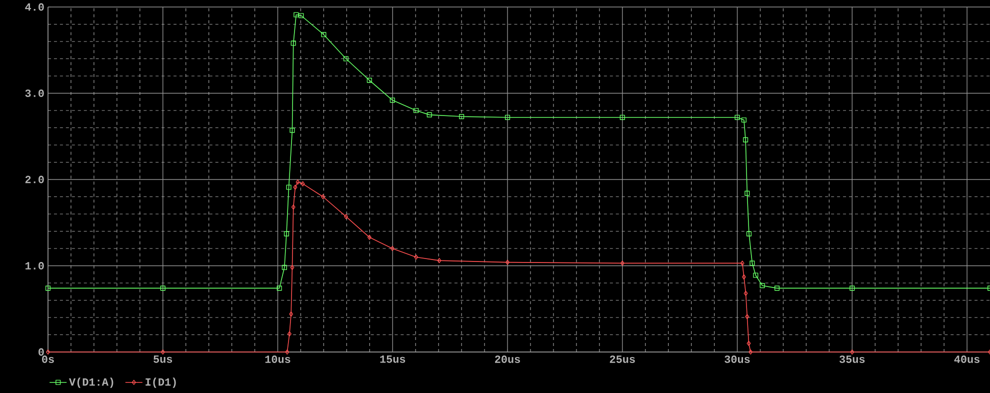 The width and height of the screenshot is (990, 393). What do you see at coordinates (48, 359) in the screenshot?
I see `x-tick-label: 0s` at bounding box center [48, 359].